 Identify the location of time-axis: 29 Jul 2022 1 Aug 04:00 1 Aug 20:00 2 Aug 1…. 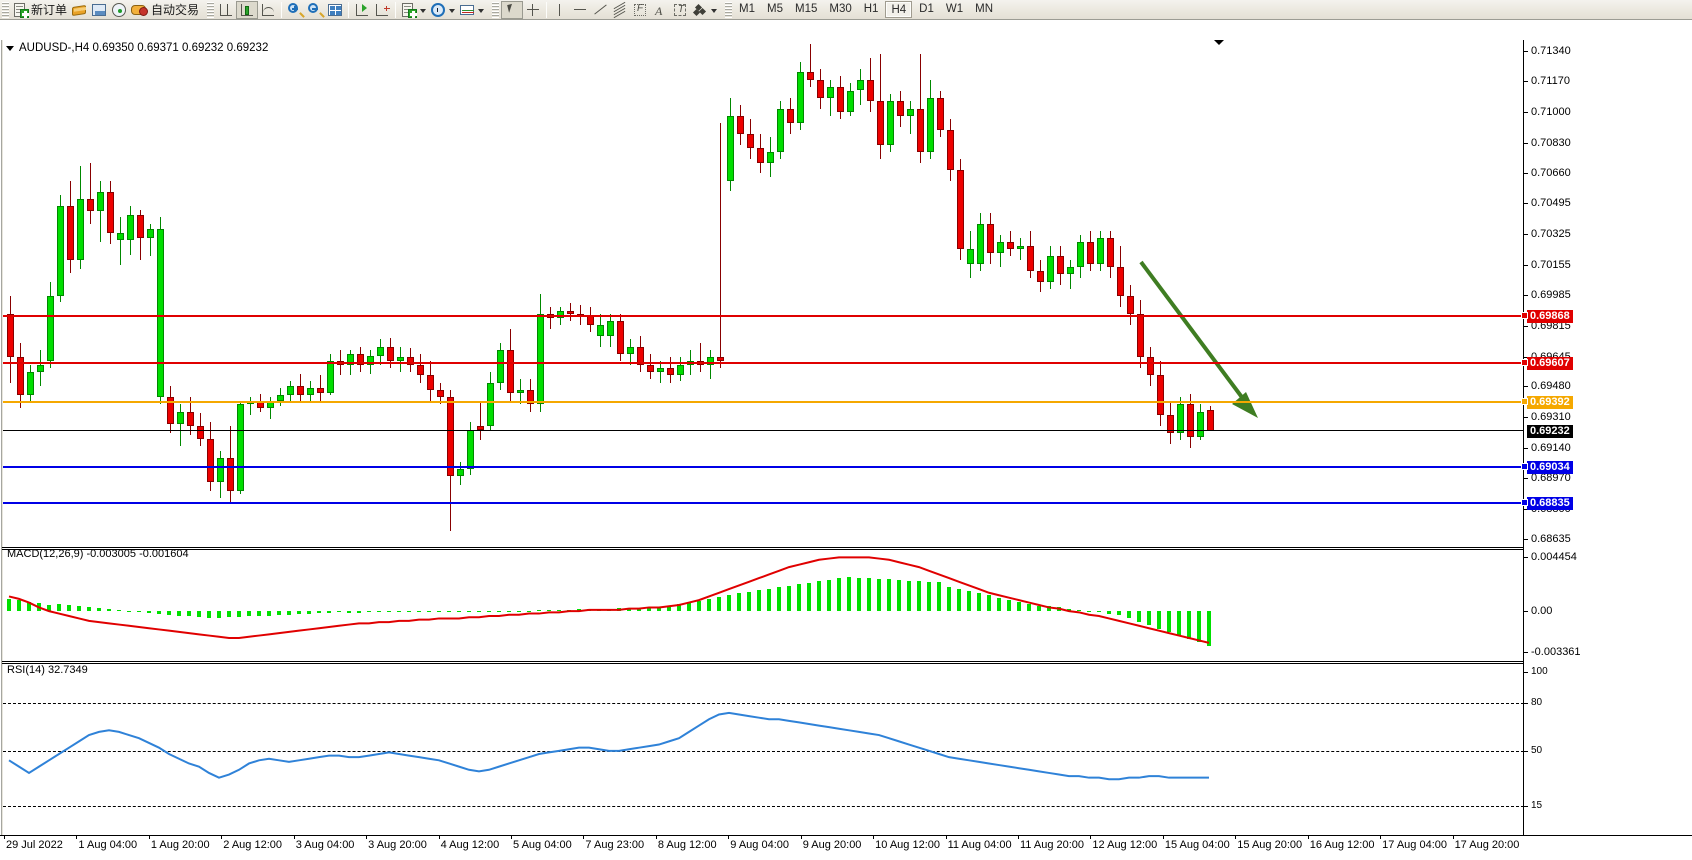
(846, 847).